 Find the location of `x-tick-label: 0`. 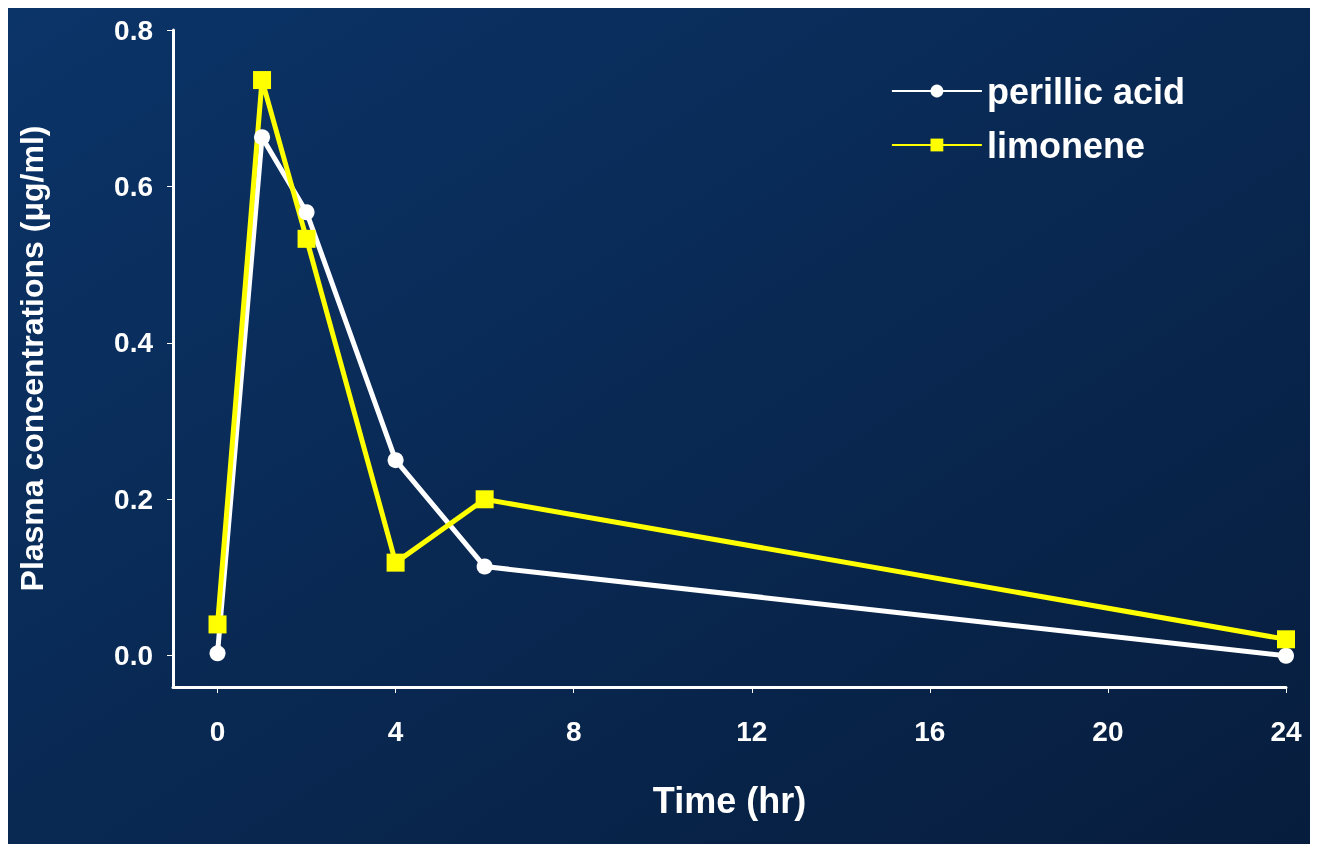

x-tick-label: 0 is located at coordinates (217, 731).